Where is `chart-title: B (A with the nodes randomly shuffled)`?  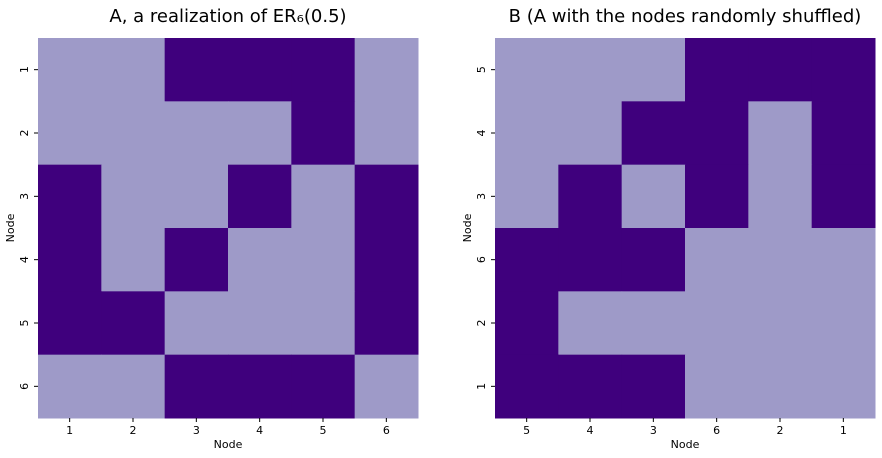
chart-title: B (A with the nodes randomly shuffled) is located at coordinates (685, 16).